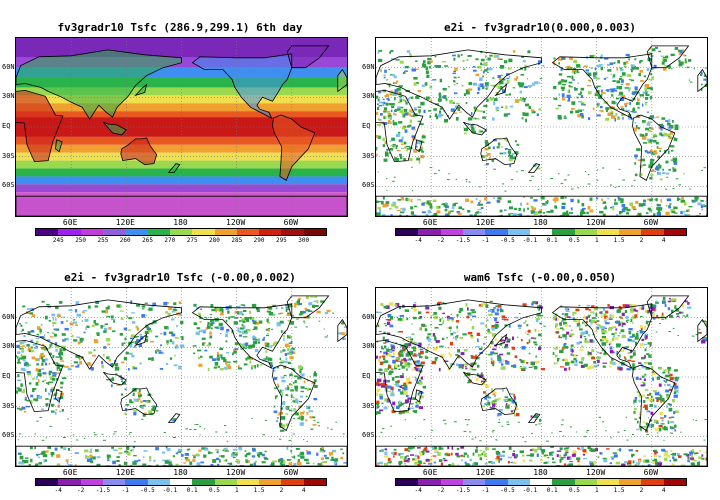 This screenshot has width=720, height=500. Describe the element at coordinates (8, 435) in the screenshot. I see `lat-label: 60S` at that location.